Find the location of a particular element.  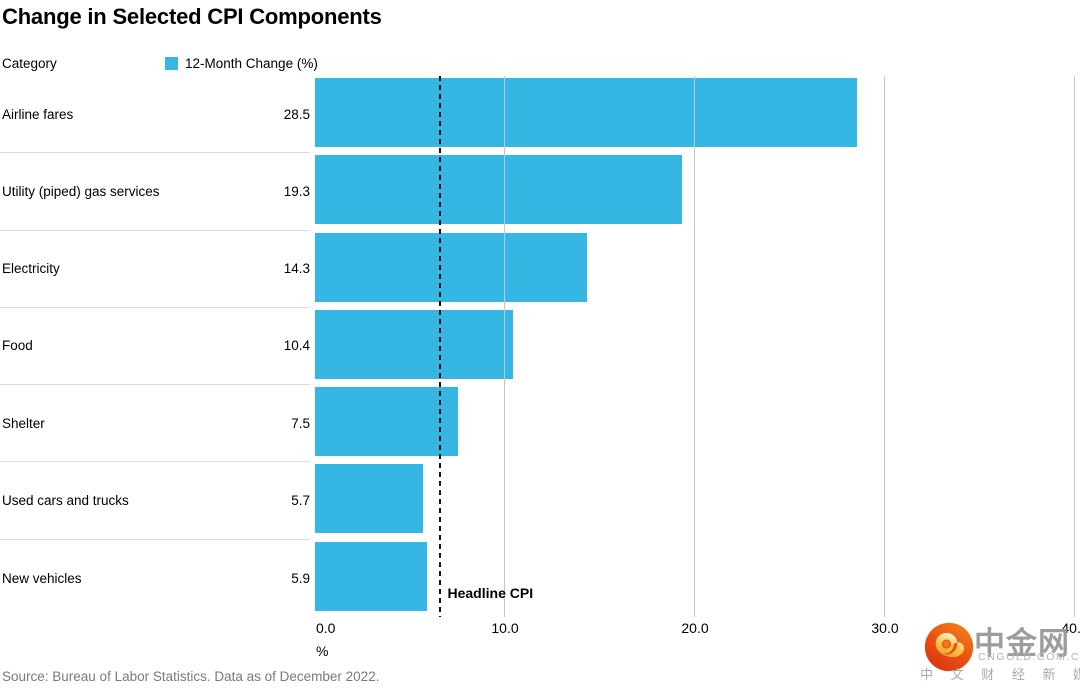

category-value: 19.3 is located at coordinates (296, 191).